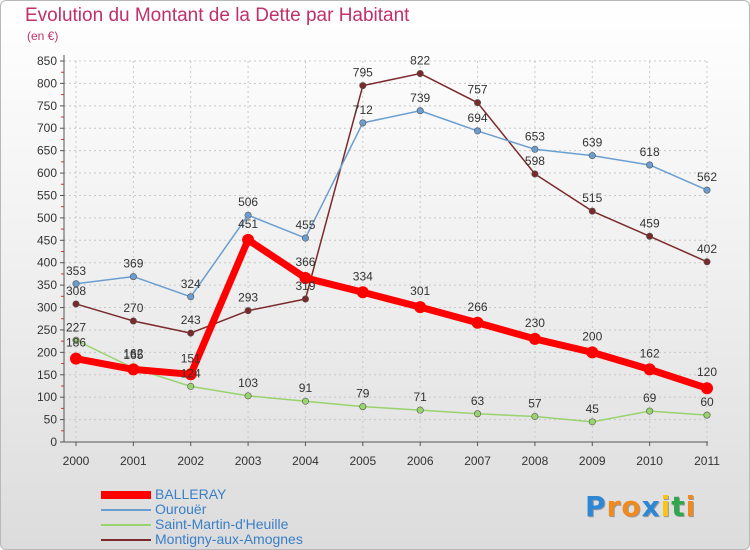 This screenshot has width=750, height=550. Describe the element at coordinates (43, 36) in the screenshot. I see `chart-subtitle: (en €)` at that location.